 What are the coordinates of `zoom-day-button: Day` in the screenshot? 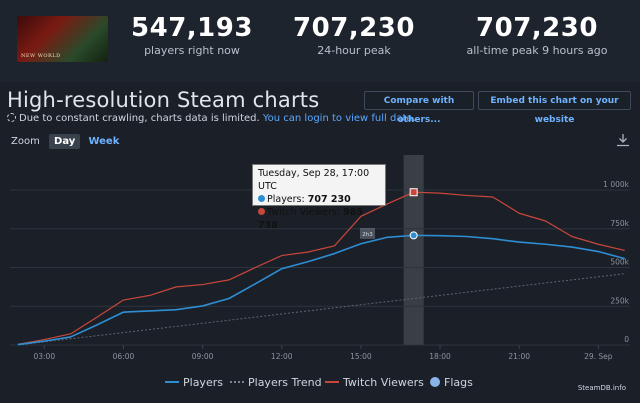 It's located at (65, 141).